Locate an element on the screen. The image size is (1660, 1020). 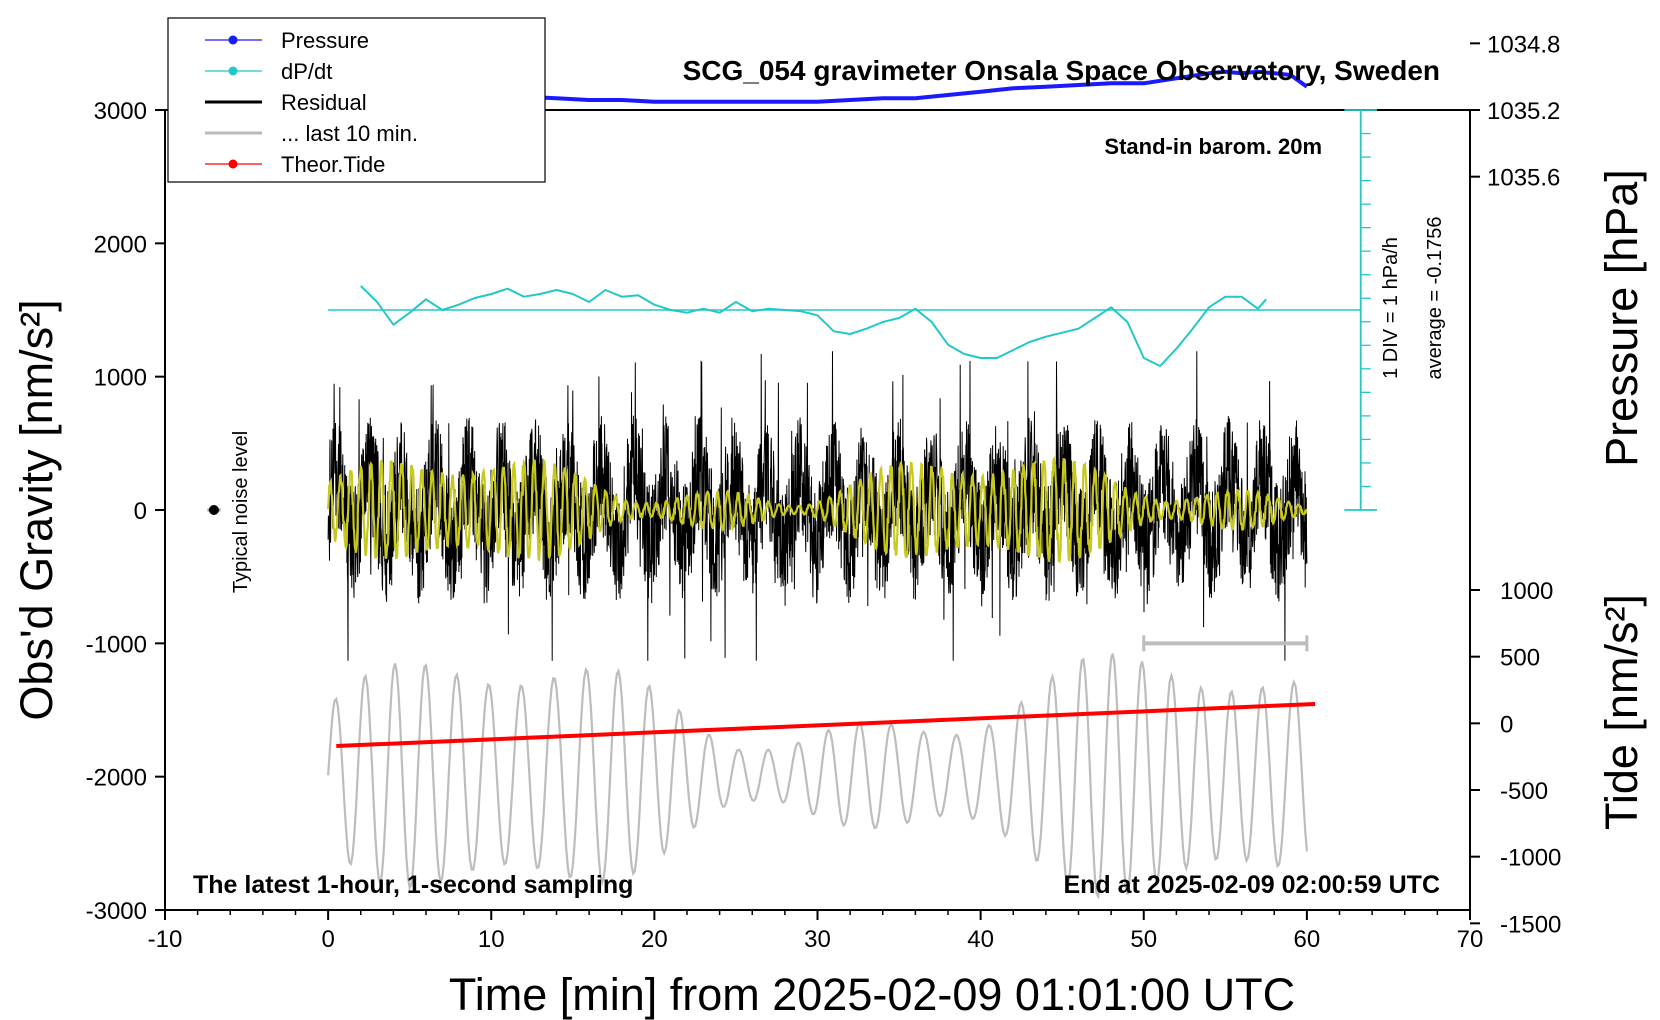
x-tick-label: 40 is located at coordinates (980, 939).